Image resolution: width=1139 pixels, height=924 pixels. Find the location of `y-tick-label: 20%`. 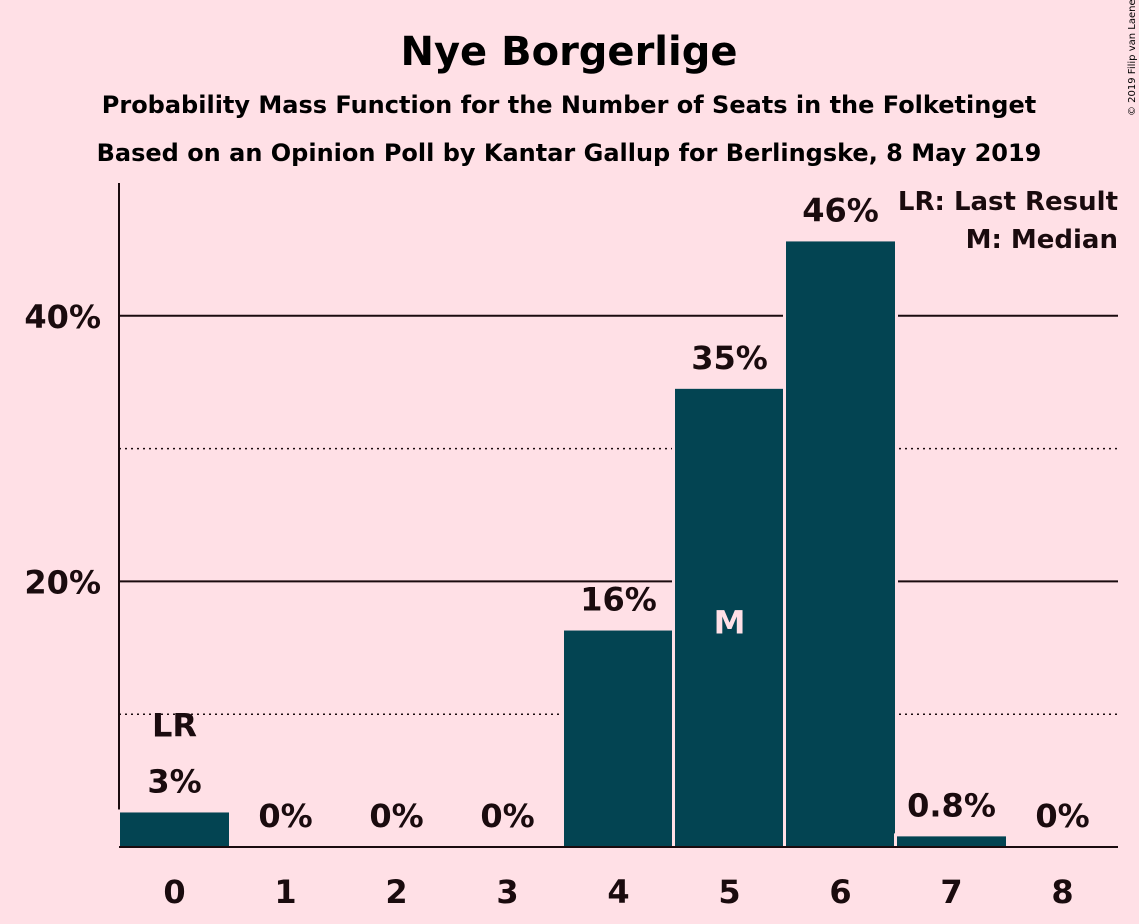

y-tick-label: 20% is located at coordinates (62, 582).